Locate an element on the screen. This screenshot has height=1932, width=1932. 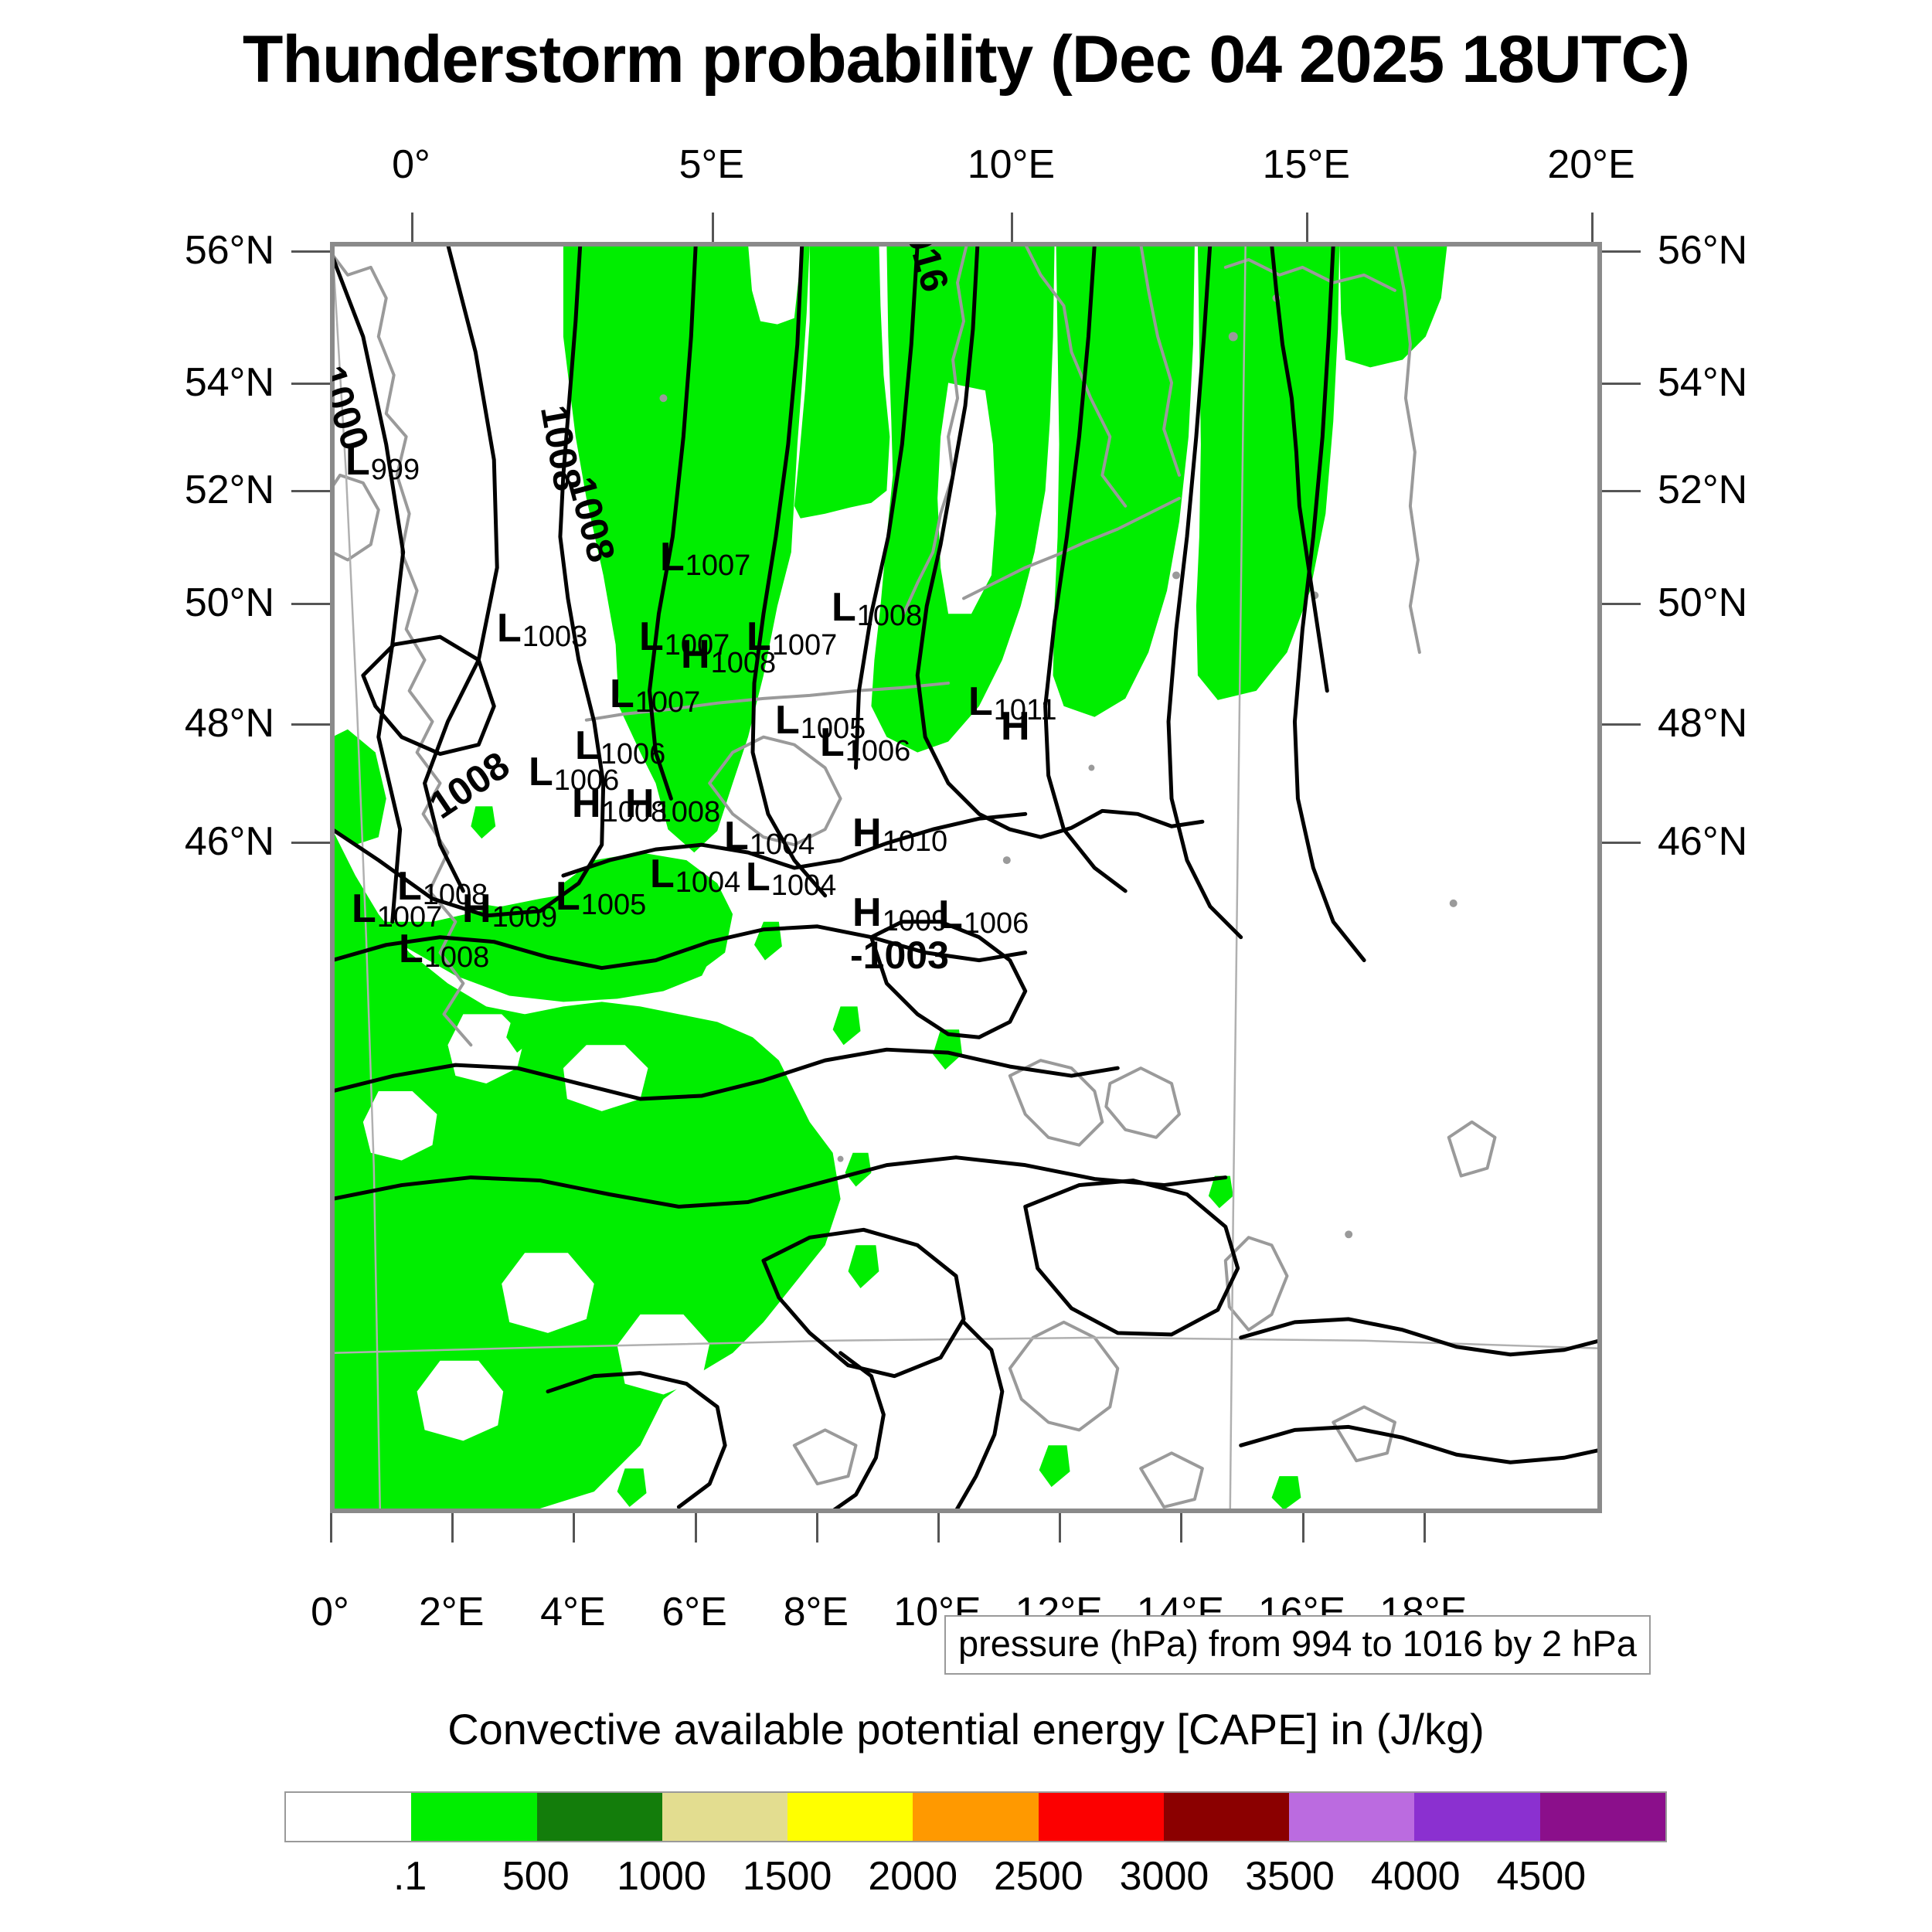
pressure-center-l-9: L1005 is located at coordinates (821, 721).